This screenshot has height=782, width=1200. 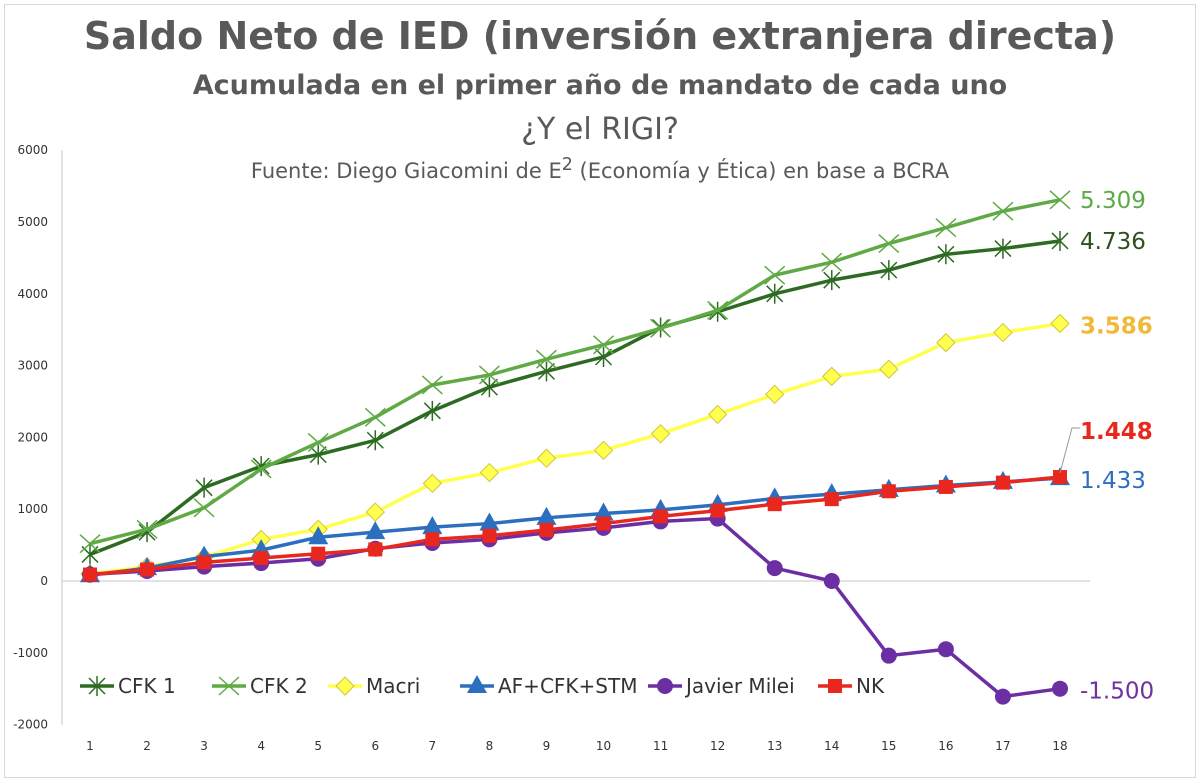 What do you see at coordinates (1113, 242) in the screenshot?
I see `end-value-label: 4.736` at bounding box center [1113, 242].